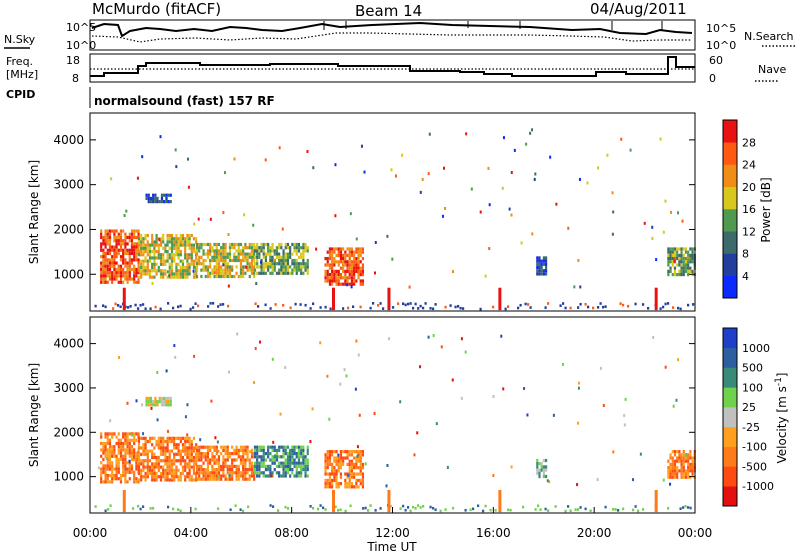 This screenshot has height=554, width=800. What do you see at coordinates (75, 78) in the screenshot?
I see `freq-scale-bottom: 8` at bounding box center [75, 78].